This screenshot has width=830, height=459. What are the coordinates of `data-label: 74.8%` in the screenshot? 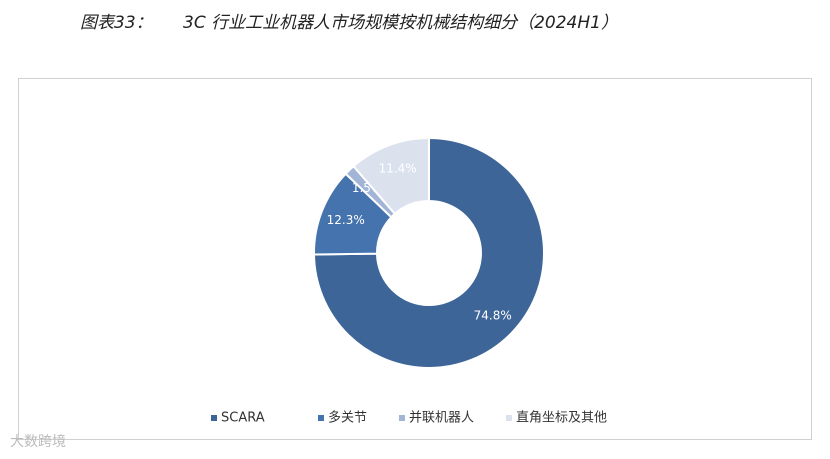 It's located at (493, 315).